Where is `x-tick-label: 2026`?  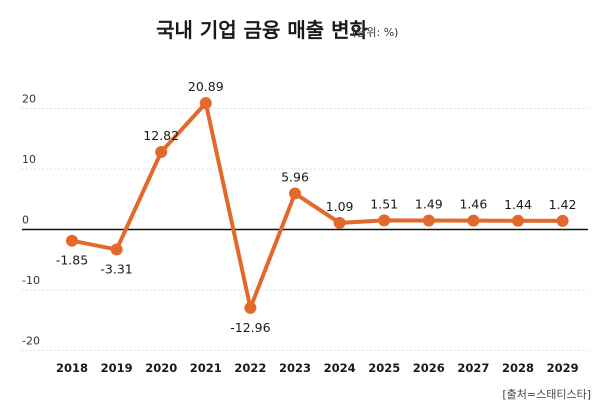
x-tick-label: 2026 is located at coordinates (429, 368).